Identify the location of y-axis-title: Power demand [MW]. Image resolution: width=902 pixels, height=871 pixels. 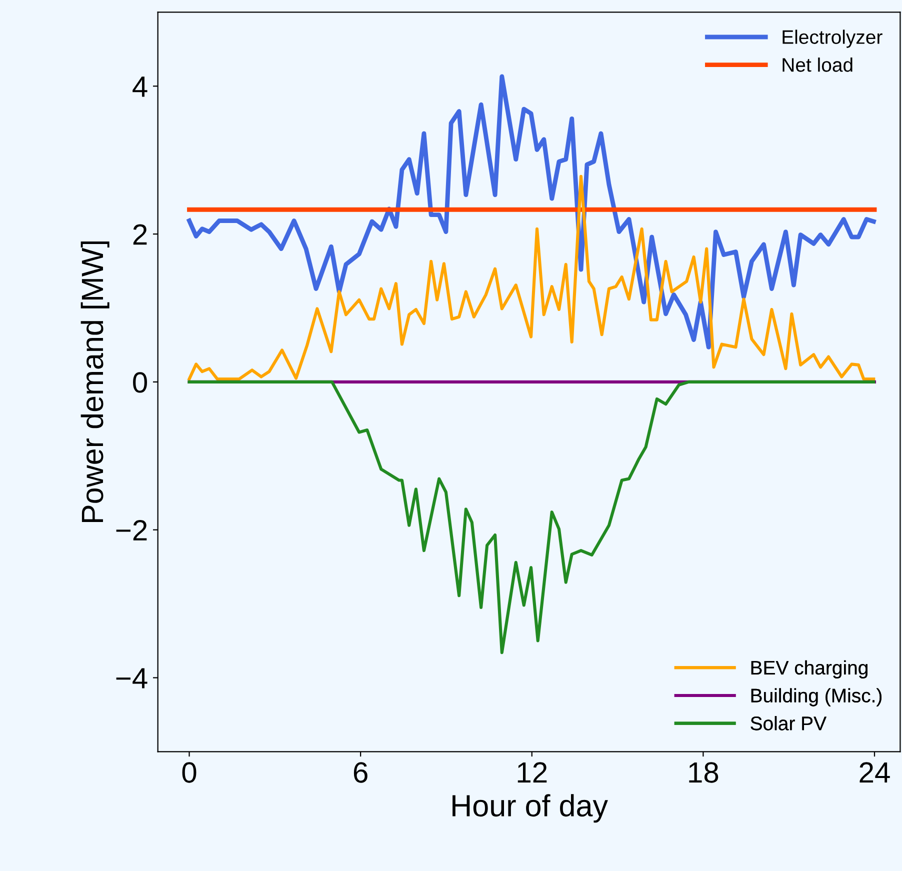
(95, 381).